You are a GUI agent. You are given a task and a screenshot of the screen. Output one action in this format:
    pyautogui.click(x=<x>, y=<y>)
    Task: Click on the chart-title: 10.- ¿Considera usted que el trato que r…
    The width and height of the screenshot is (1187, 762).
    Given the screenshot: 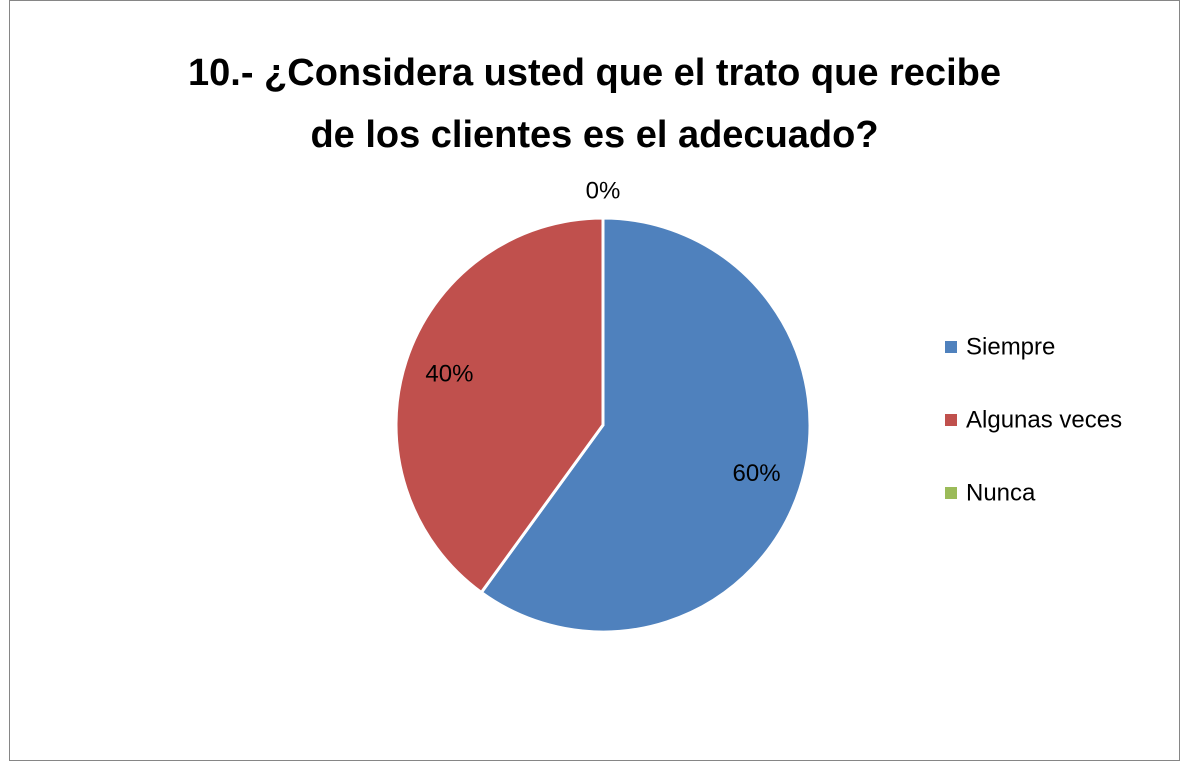 What is the action you would take?
    pyautogui.click(x=594, y=104)
    